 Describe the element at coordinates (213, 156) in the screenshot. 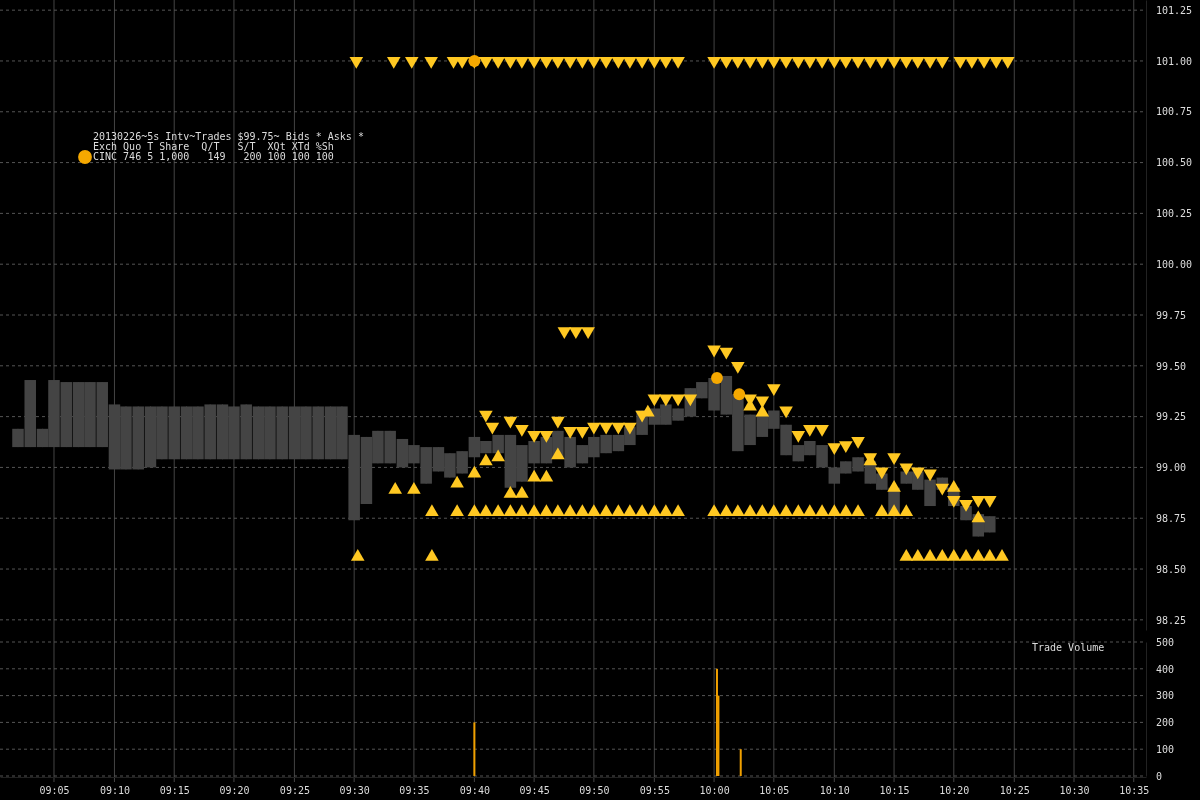

I see `legend-label: CINC 746 5 1,000 149 200 100 100 100` at that location.